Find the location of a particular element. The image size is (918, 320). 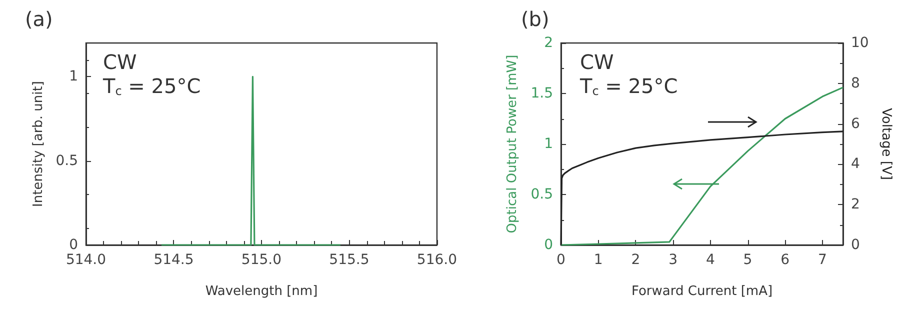

x-tick-label: 514.0 is located at coordinates (86, 260).